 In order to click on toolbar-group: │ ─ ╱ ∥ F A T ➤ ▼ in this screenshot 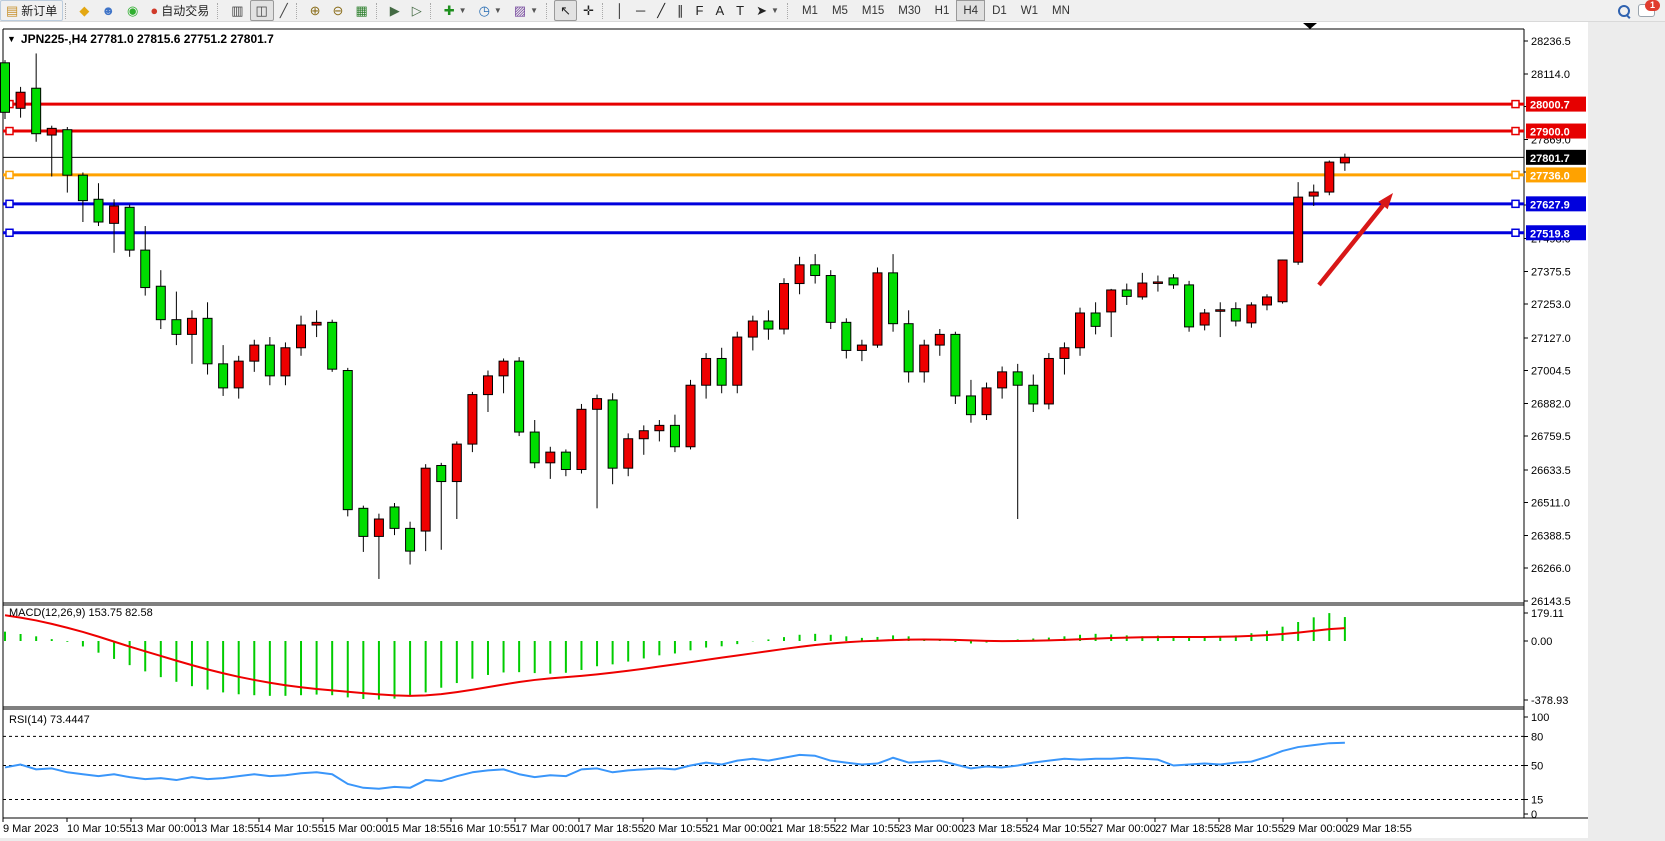, I will do `click(697, 10)`.